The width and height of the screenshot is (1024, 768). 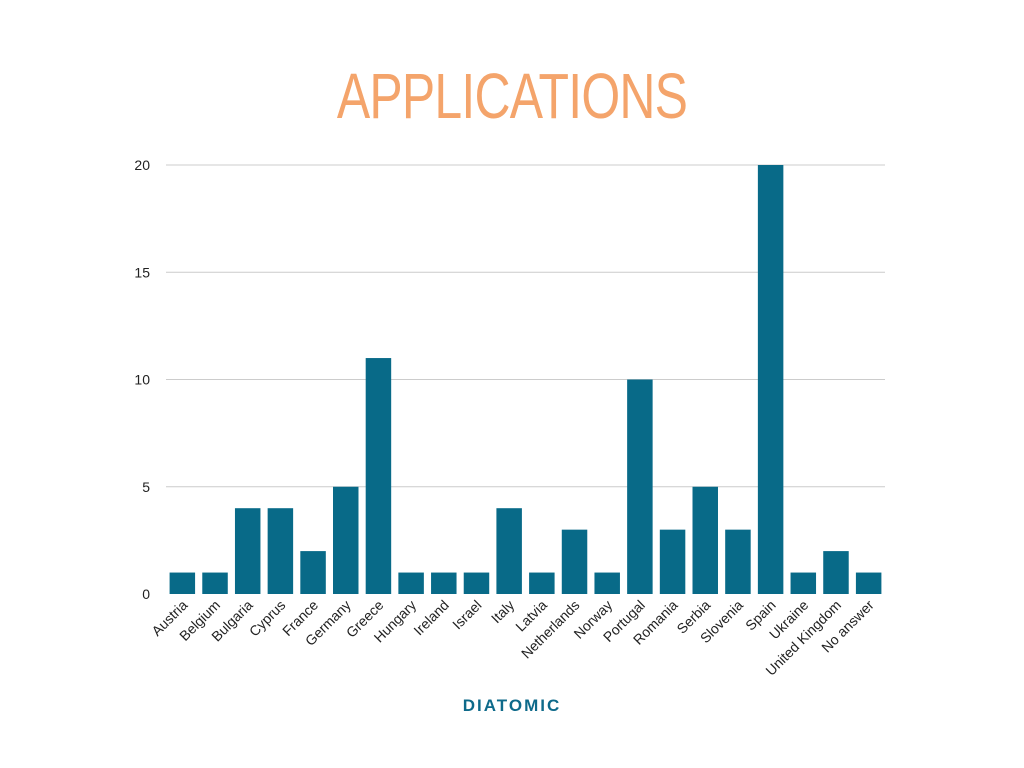 I want to click on bar-bulgaria, so click(x=247, y=551).